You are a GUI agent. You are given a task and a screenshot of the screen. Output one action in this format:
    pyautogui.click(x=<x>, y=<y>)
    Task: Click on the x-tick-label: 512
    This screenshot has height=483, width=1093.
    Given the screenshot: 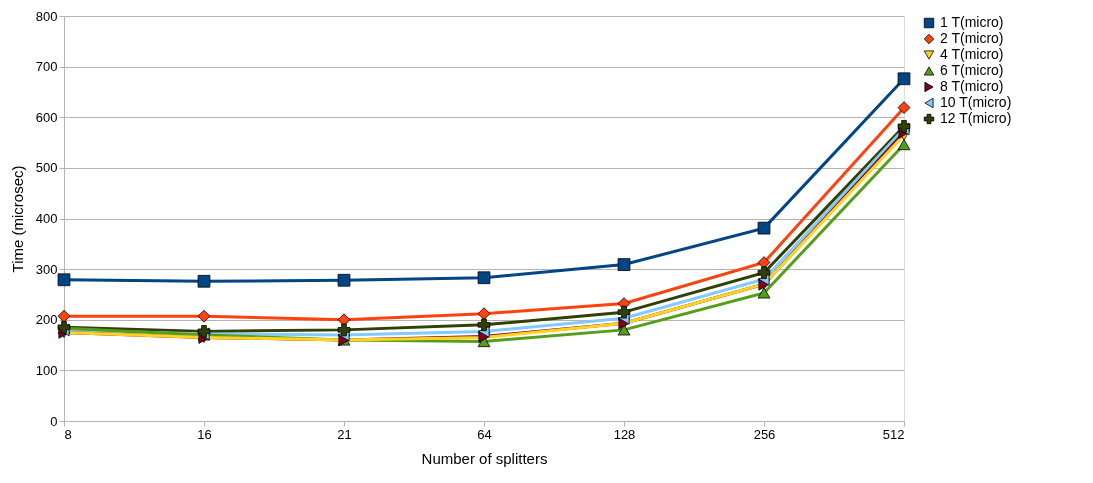 What is the action you would take?
    pyautogui.click(x=893, y=434)
    